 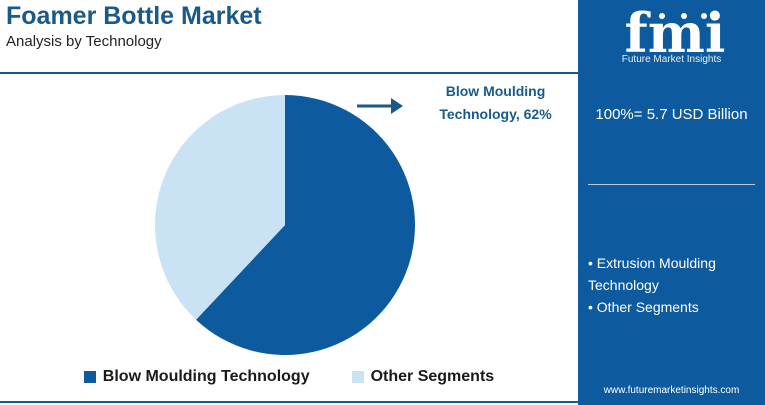 What do you see at coordinates (495, 103) in the screenshot?
I see `slice-callout: Blow Moulding Technology, 62%` at bounding box center [495, 103].